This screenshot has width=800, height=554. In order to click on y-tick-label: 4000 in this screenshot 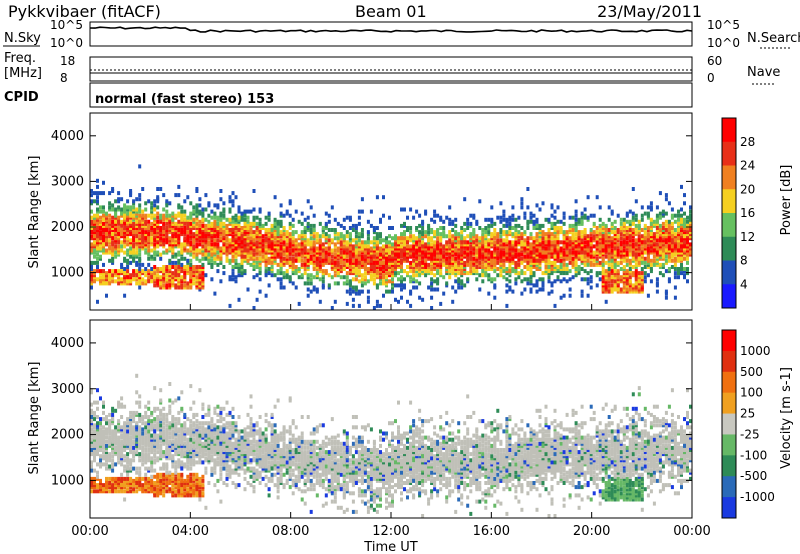, I will do `click(67, 136)`.